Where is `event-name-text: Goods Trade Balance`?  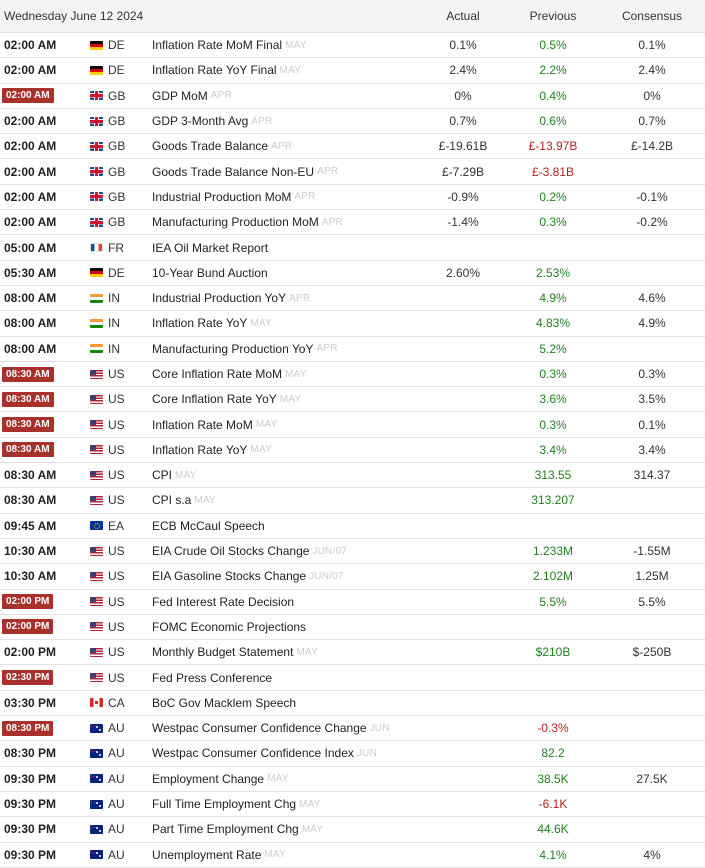
event-name-text: Goods Trade Balance is located at coordinates (210, 146).